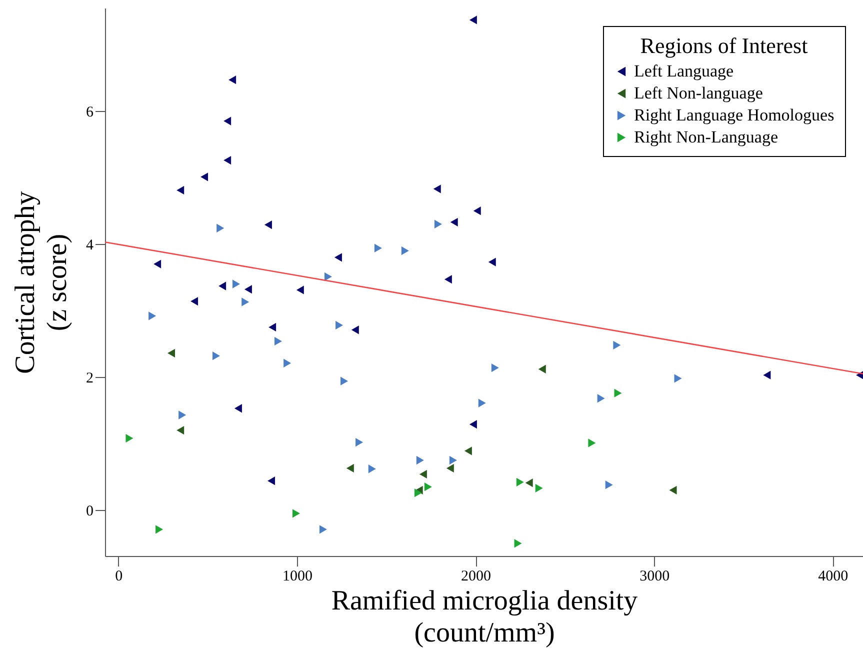 The height and width of the screenshot is (654, 863). What do you see at coordinates (724, 45) in the screenshot?
I see `legend-title: Regions of Interest` at bounding box center [724, 45].